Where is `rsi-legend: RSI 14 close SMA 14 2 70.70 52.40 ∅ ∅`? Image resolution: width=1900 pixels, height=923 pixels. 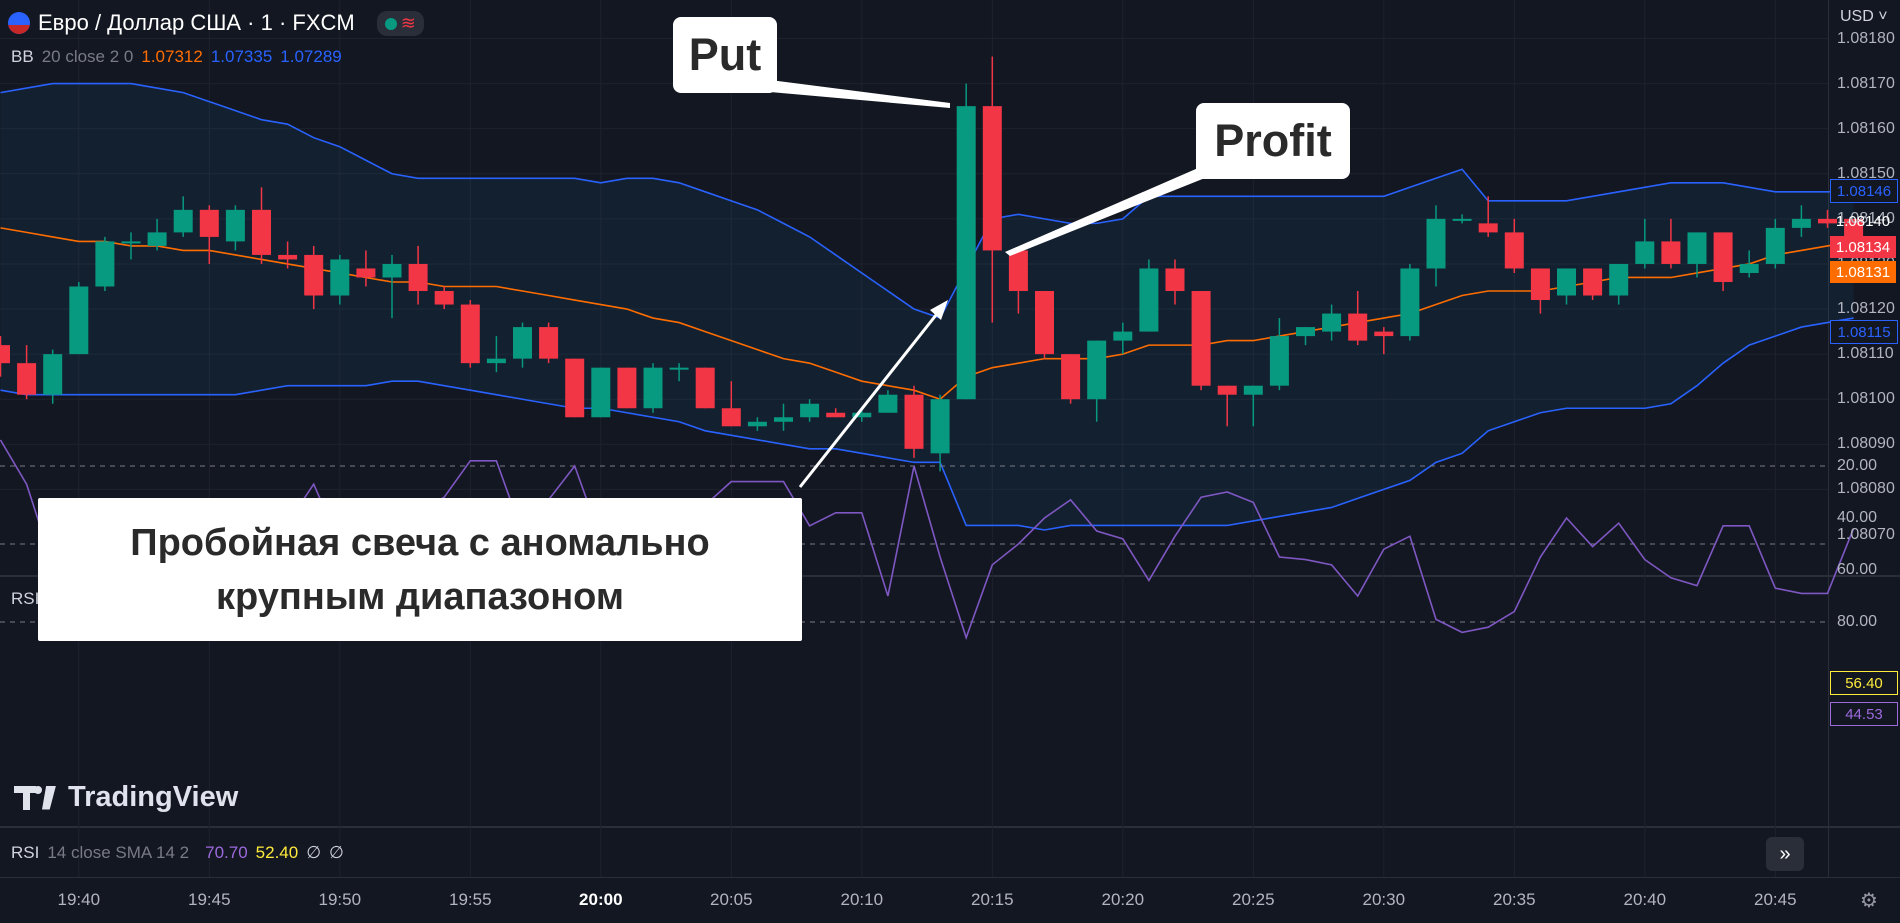 rsi-legend: RSI 14 close SMA 14 2 70.70 52.40 ∅ ∅ is located at coordinates (177, 853).